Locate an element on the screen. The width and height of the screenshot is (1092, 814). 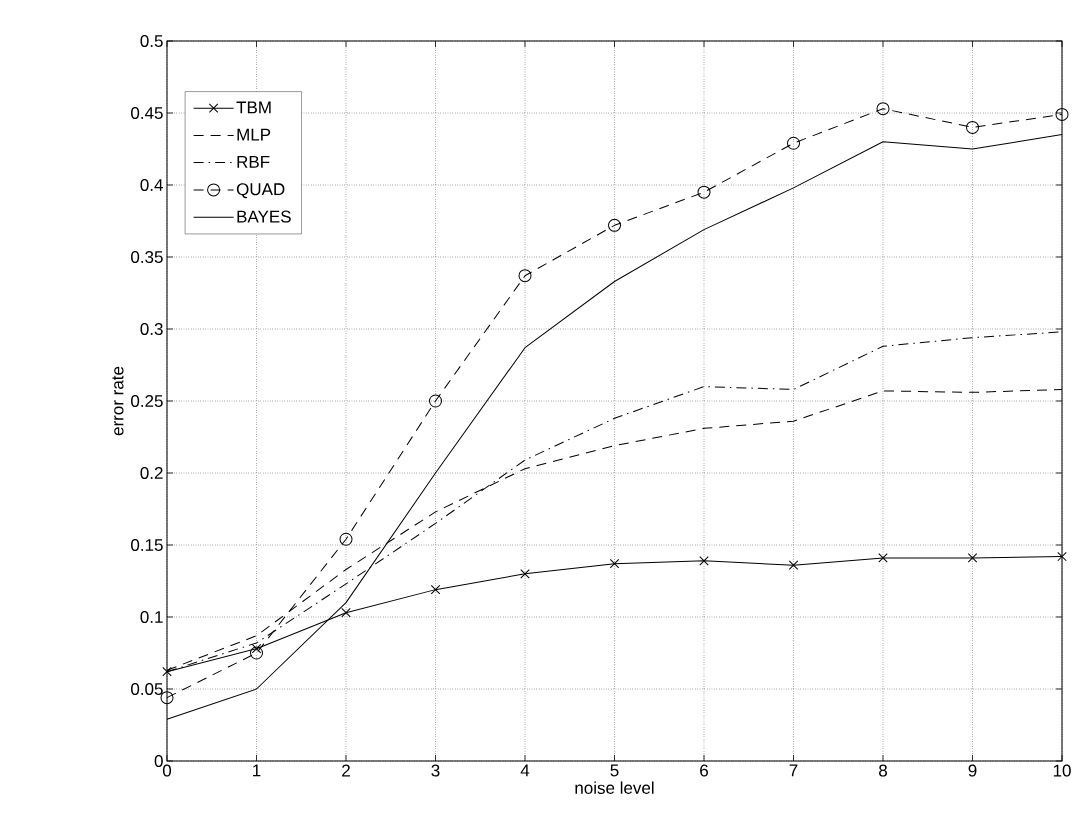
y-tick-label: 0.45 is located at coordinates (147, 113).